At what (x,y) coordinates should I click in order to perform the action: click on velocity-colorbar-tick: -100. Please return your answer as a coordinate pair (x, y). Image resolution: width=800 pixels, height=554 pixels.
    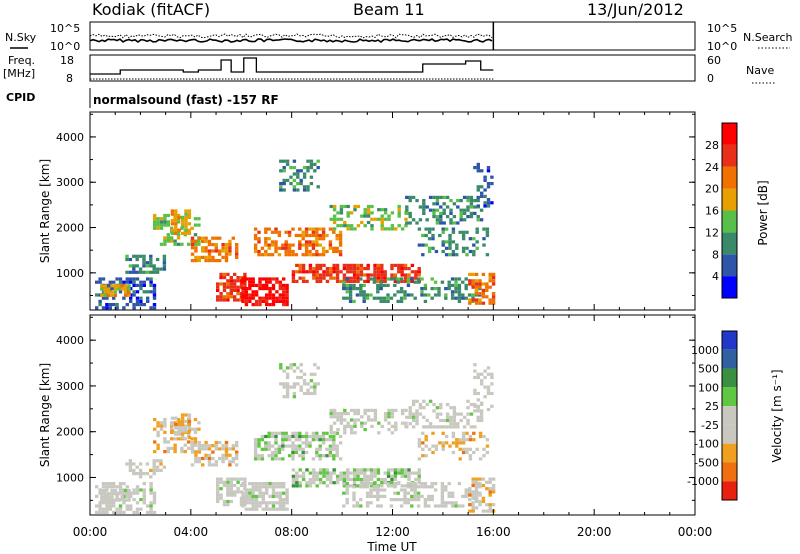
    Looking at the image, I should click on (706, 444).